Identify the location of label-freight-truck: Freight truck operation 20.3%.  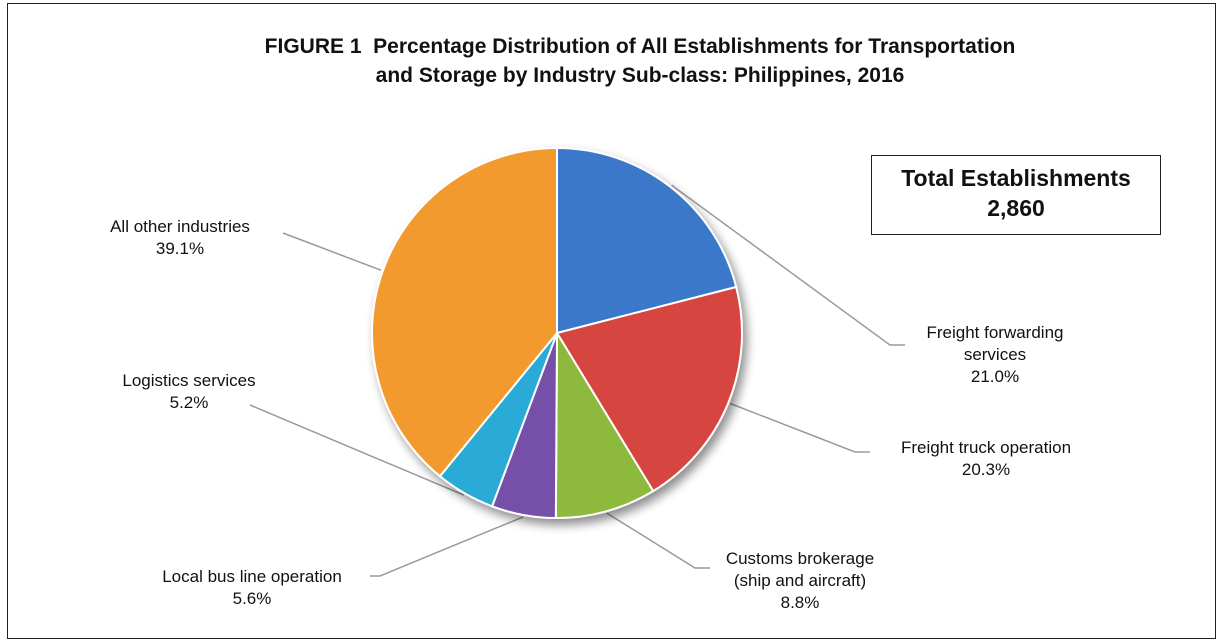
(986, 459).